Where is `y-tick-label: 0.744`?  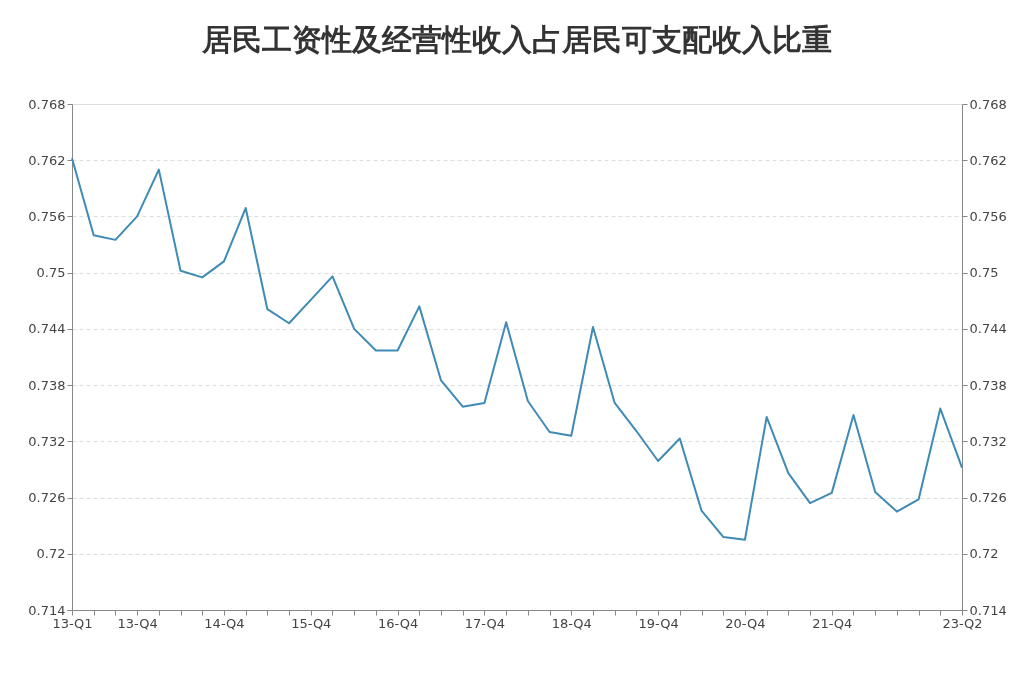 y-tick-label: 0.744 is located at coordinates (47, 329).